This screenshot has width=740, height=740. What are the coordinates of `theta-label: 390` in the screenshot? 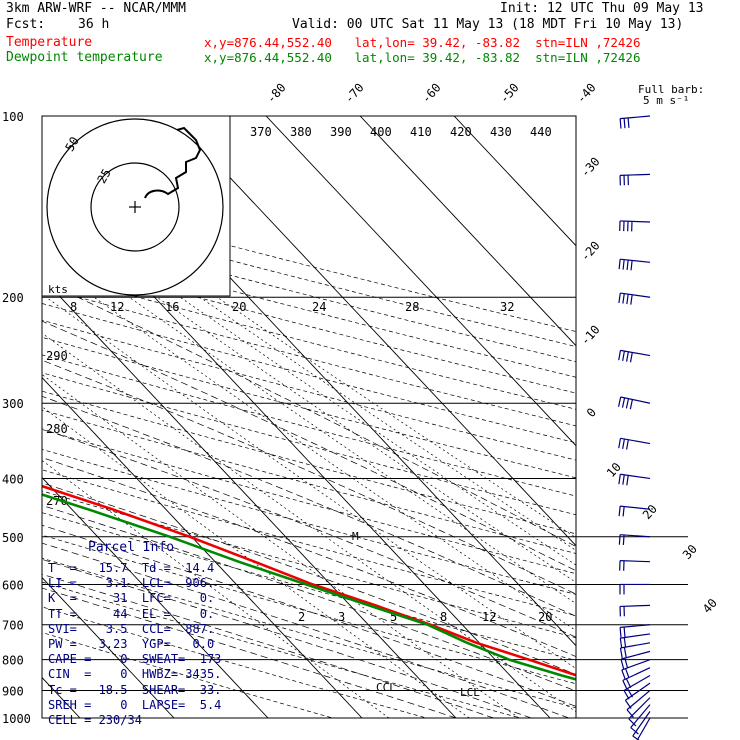 It's located at (341, 132).